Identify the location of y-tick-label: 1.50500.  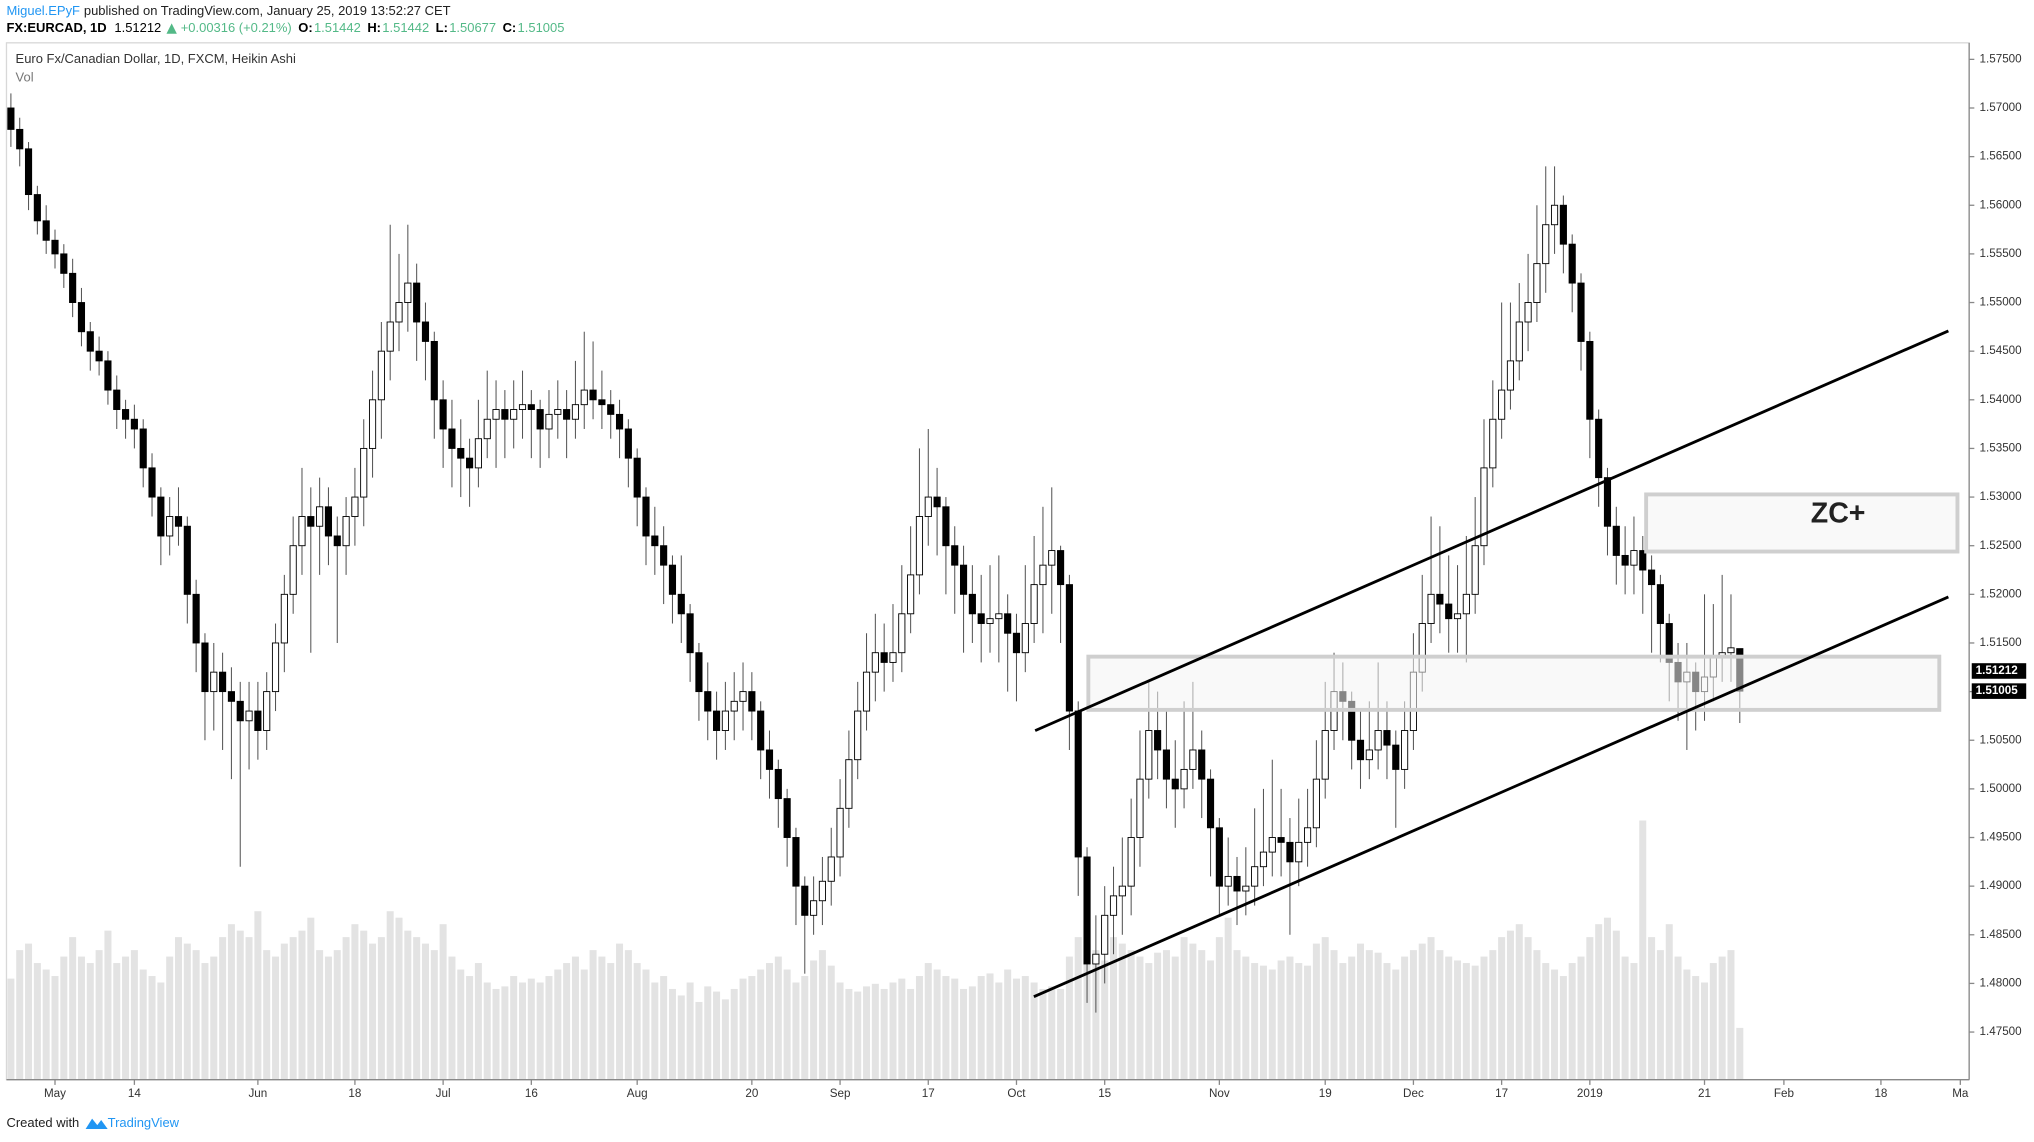
(2001, 739).